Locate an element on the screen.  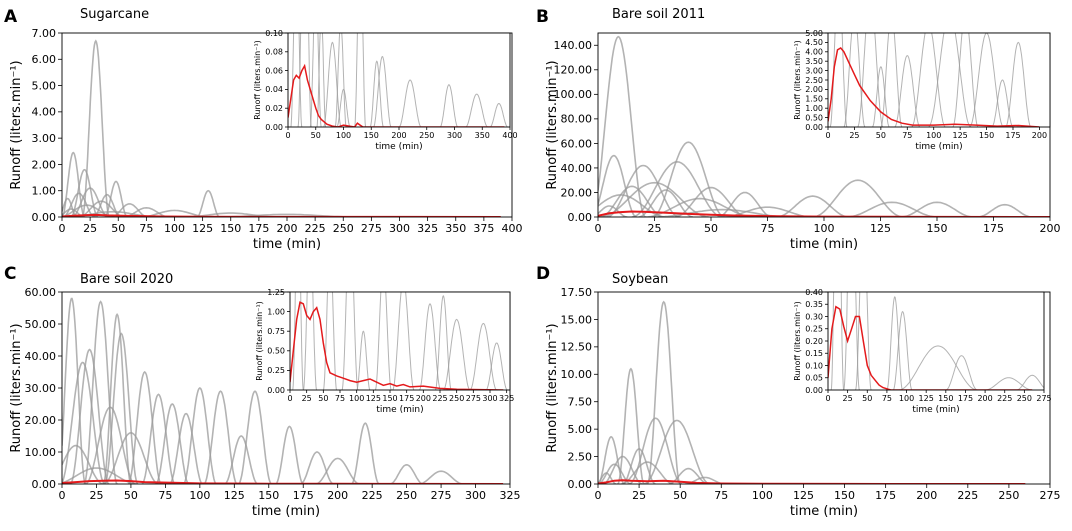
inset-frame is located at coordinates (400, 341).